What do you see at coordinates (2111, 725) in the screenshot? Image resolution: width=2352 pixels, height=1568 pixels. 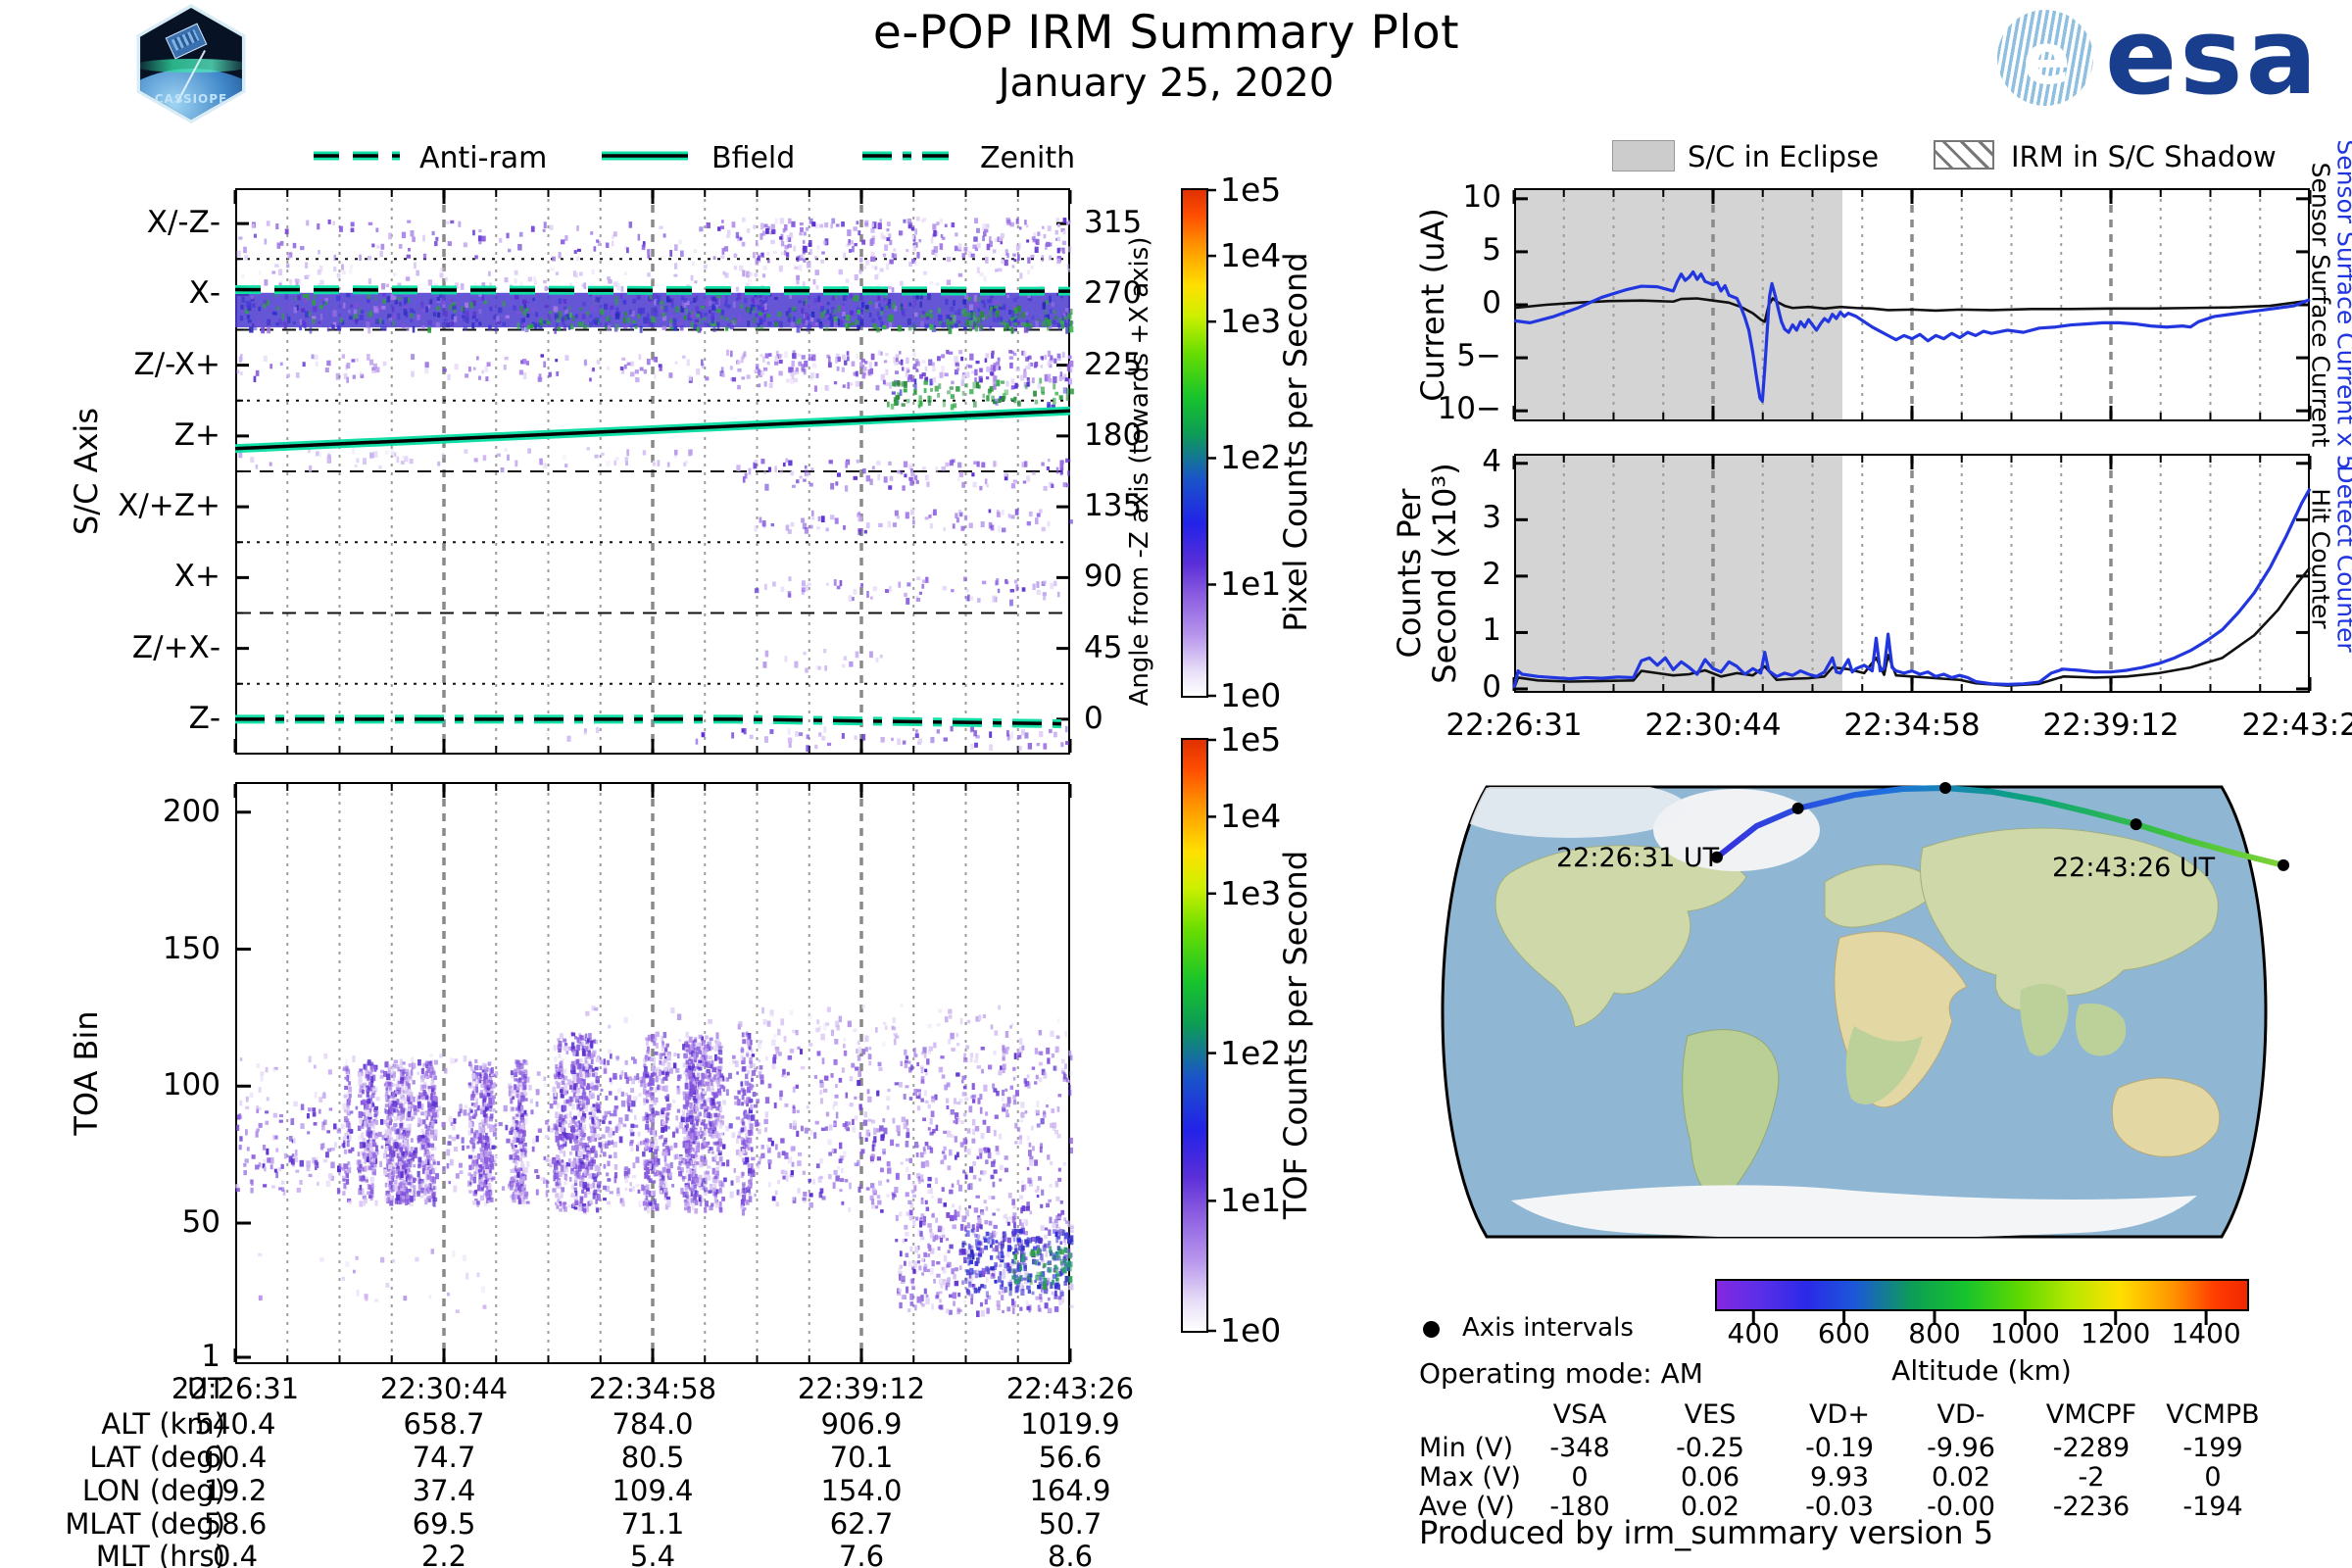 I see `right-xtick-label: 22:39:12` at bounding box center [2111, 725].